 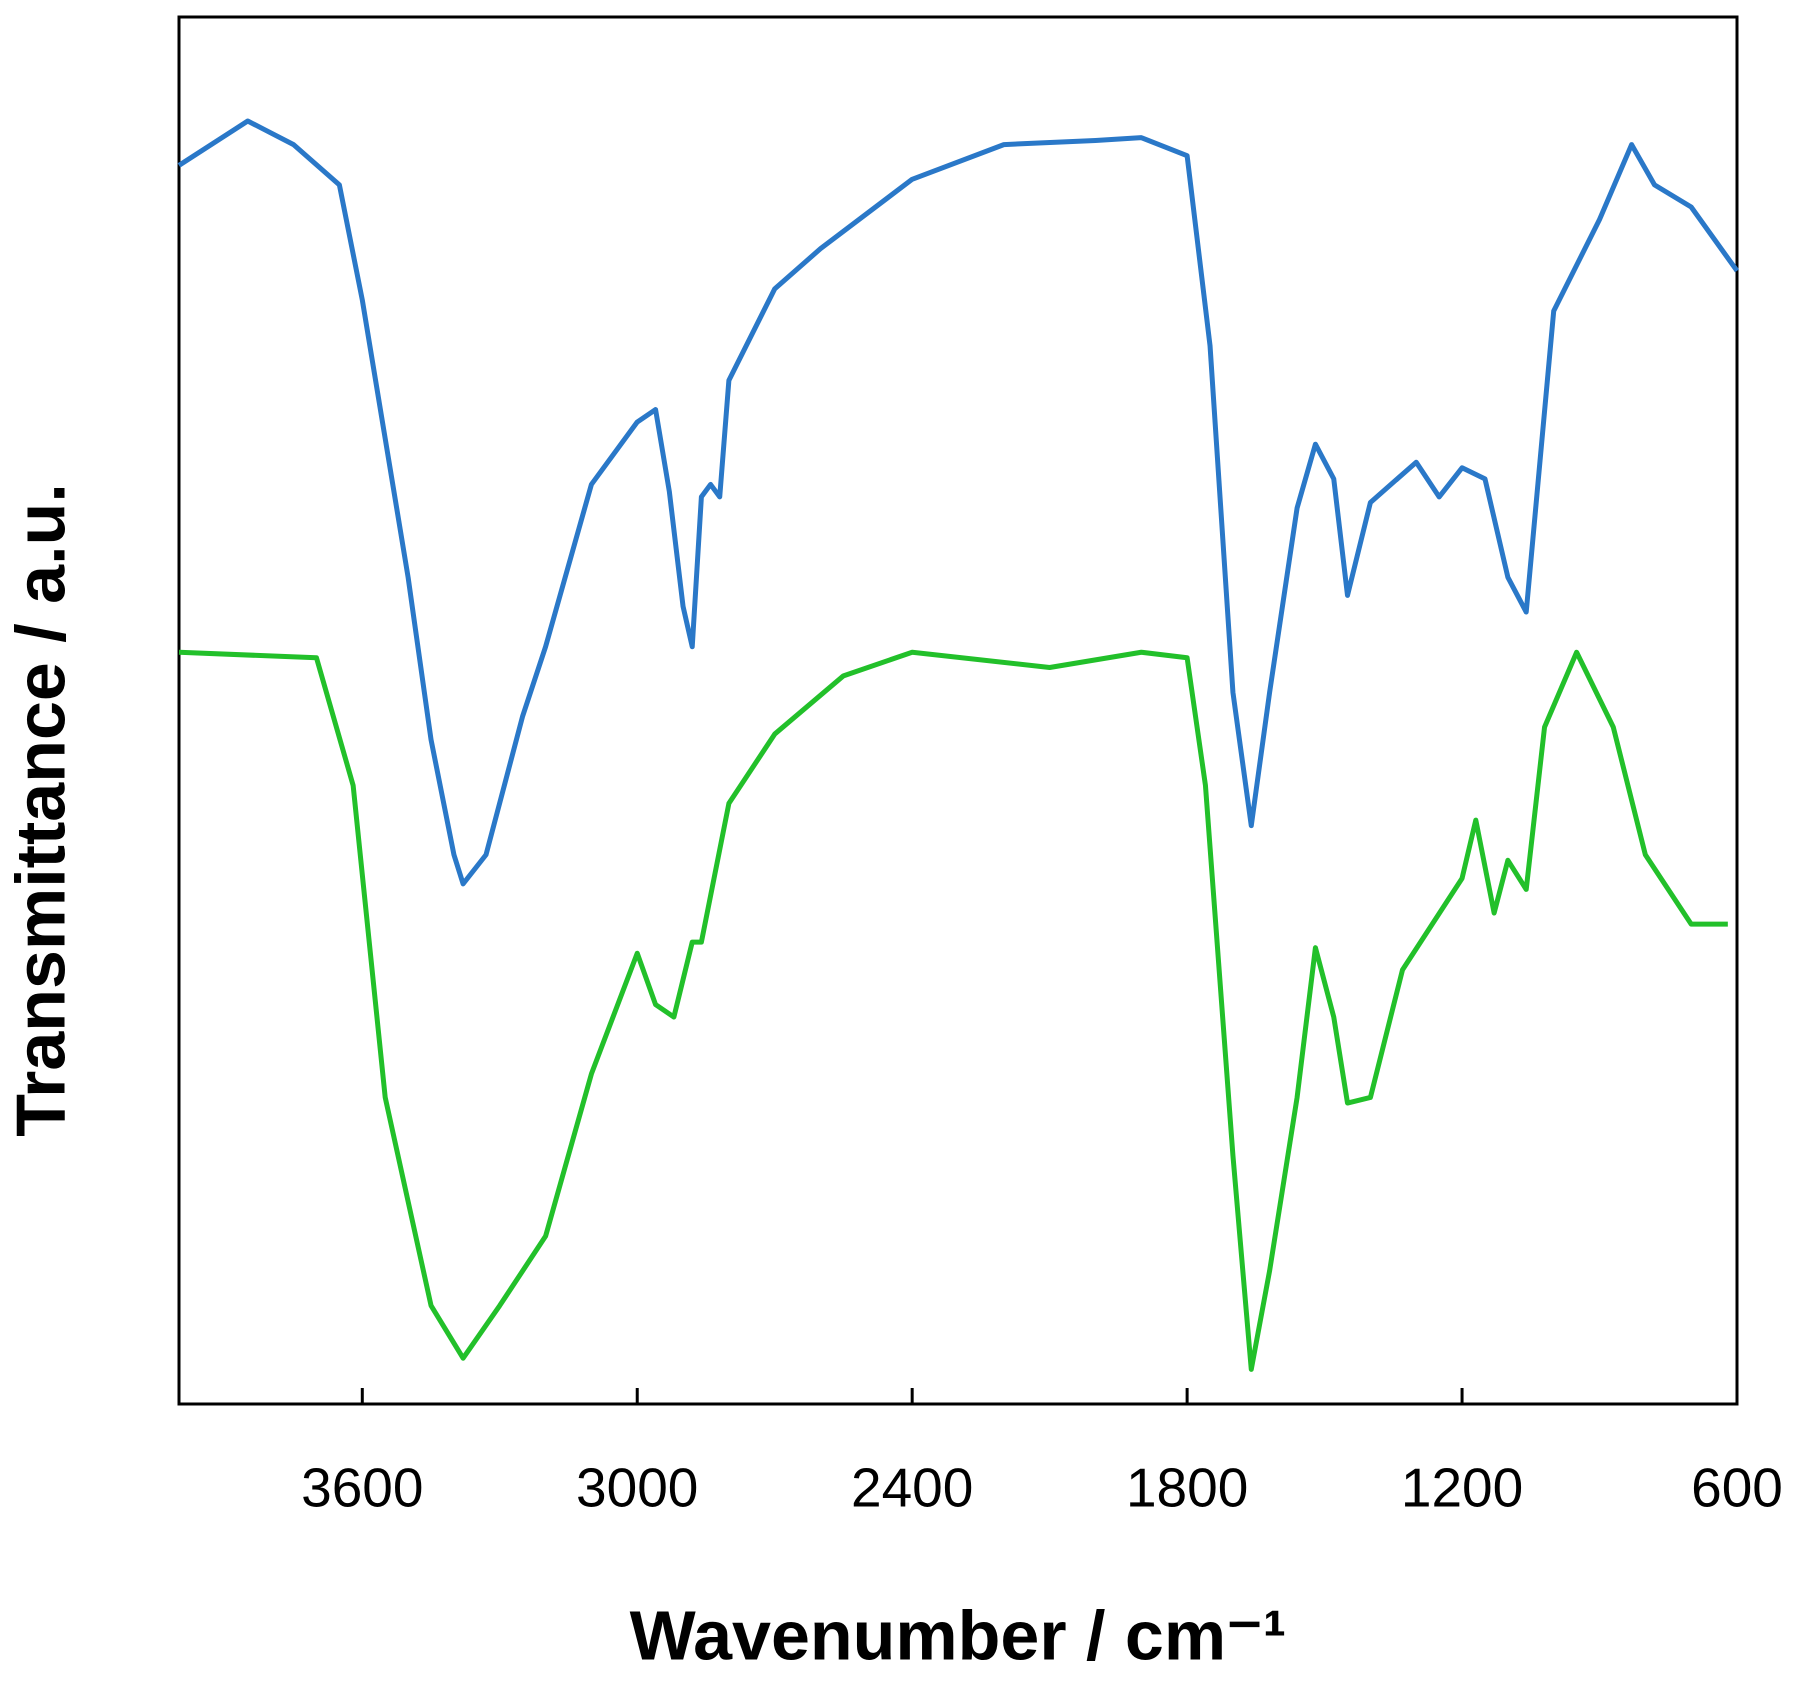 What do you see at coordinates (1737, 1488) in the screenshot?
I see `x-tick-label: 600` at bounding box center [1737, 1488].